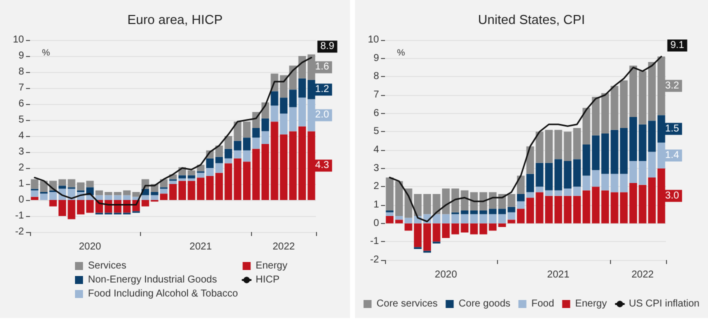  I want to click on legend-label: Core goods, so click(484, 304).